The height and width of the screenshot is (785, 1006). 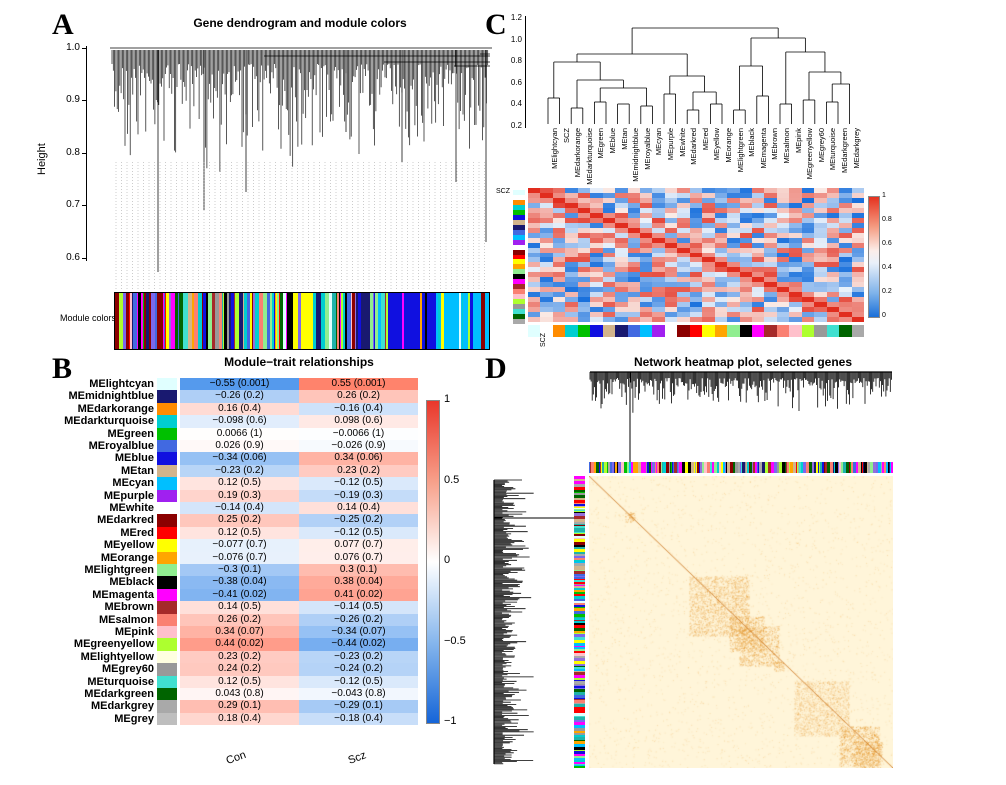 I want to click on panel-d-letter: D, so click(x=496, y=368).